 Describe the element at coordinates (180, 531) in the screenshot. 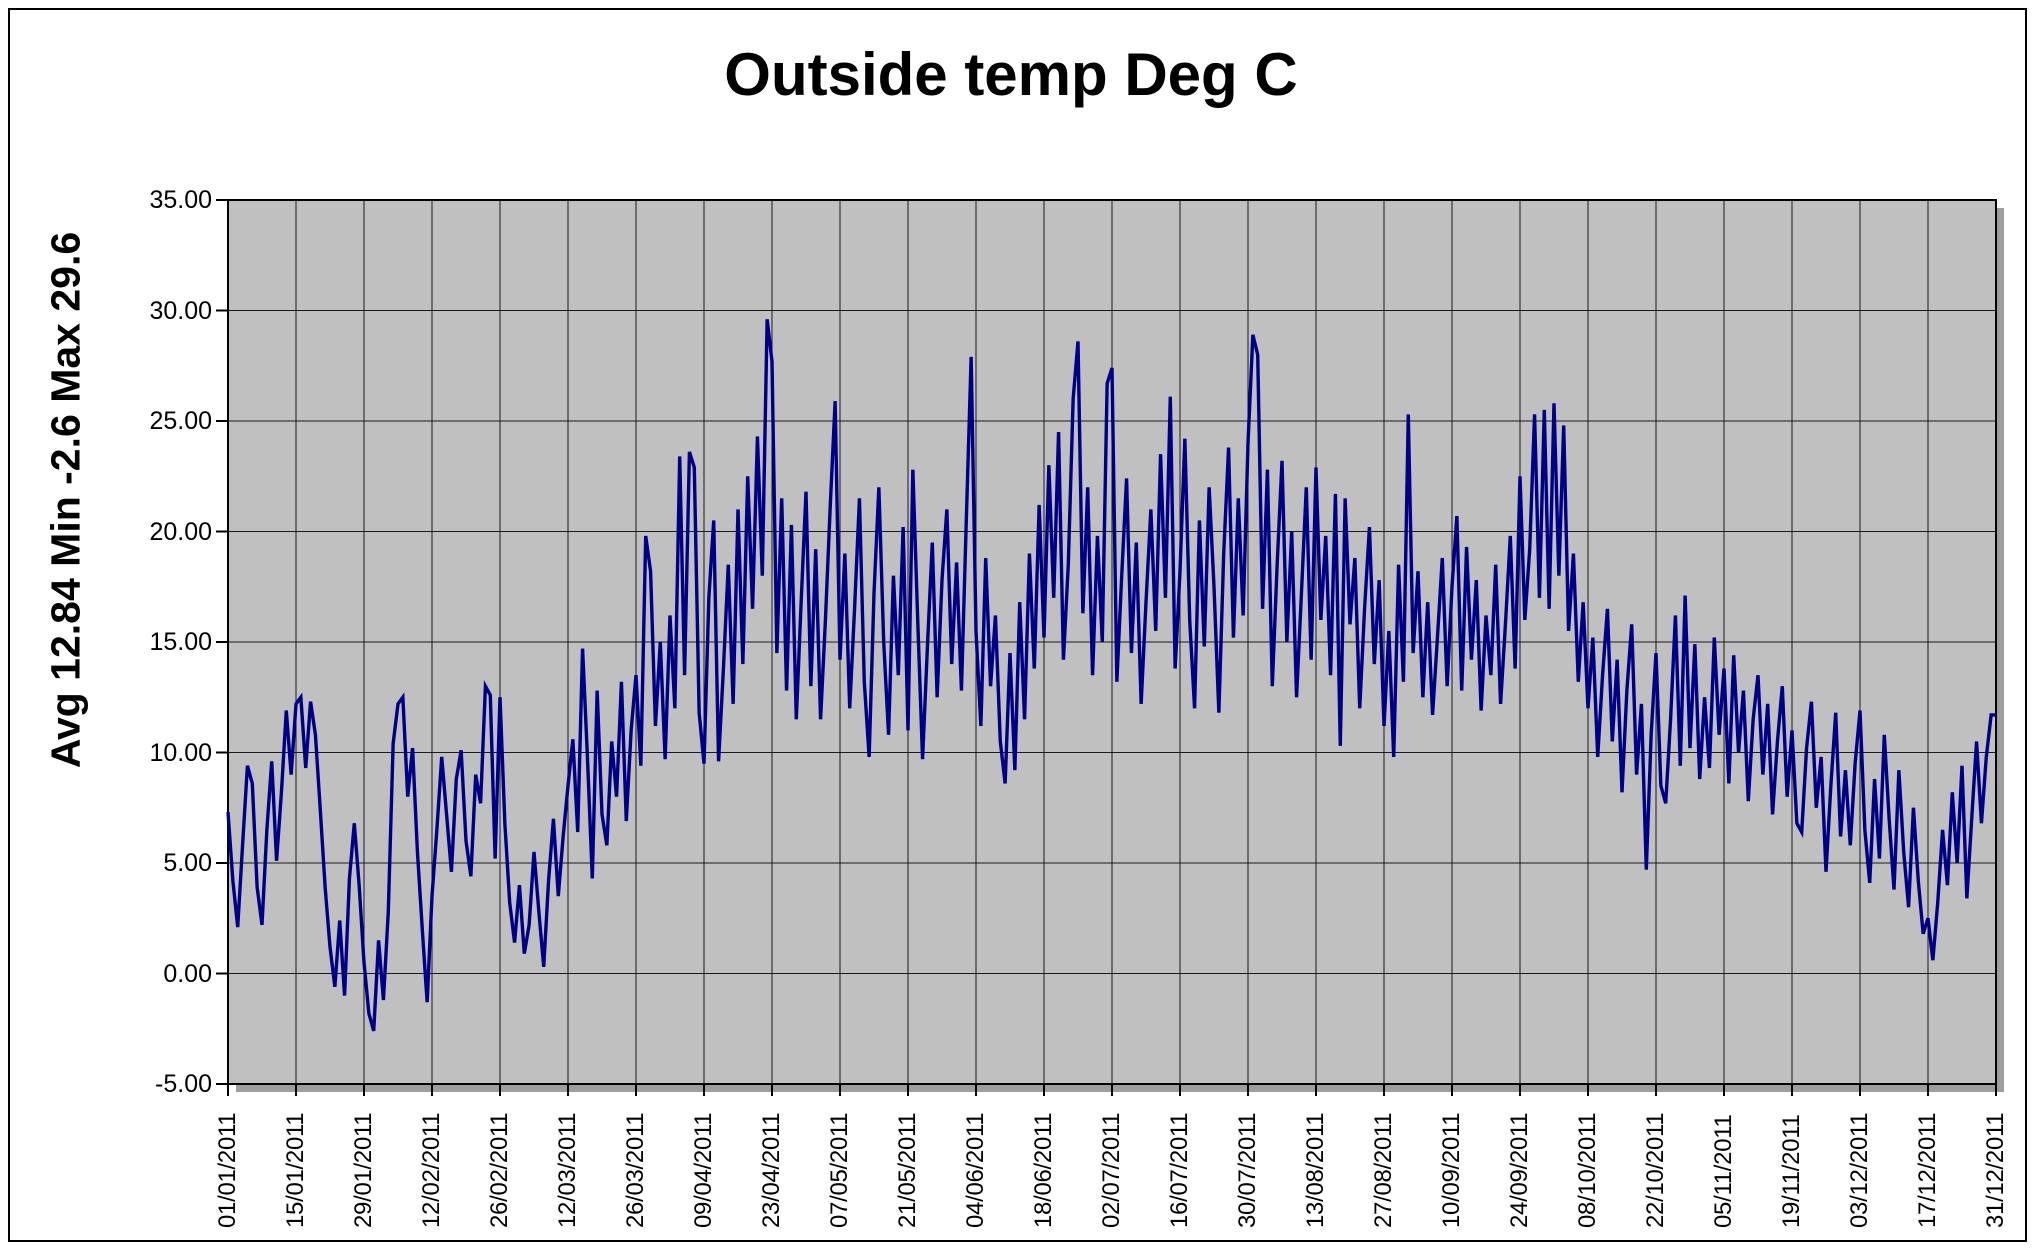

I see `y-tick-label: 20.00` at that location.